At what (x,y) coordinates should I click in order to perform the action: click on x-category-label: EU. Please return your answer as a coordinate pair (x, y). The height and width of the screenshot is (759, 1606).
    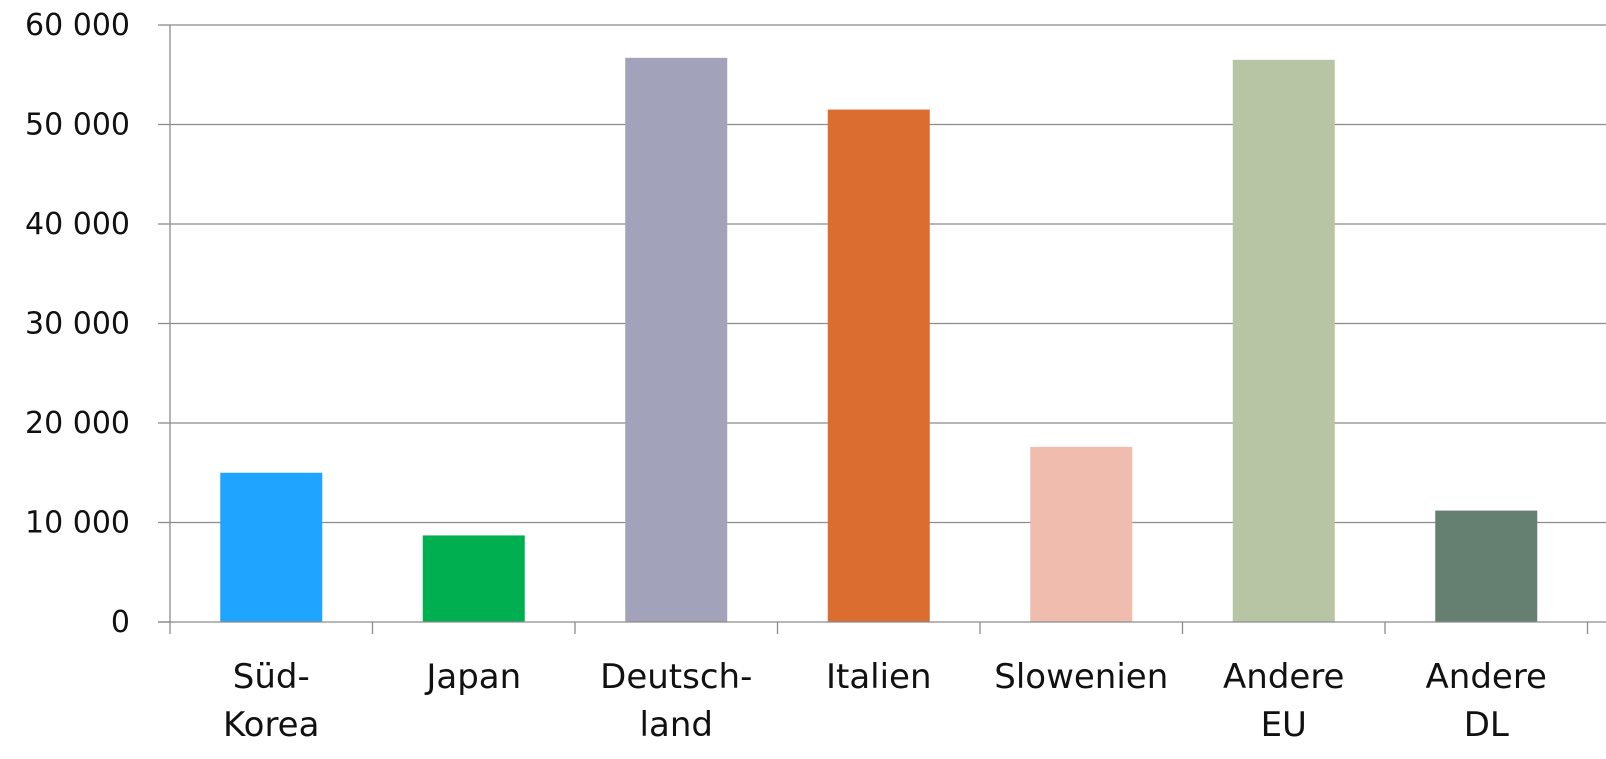
    Looking at the image, I should click on (1284, 725).